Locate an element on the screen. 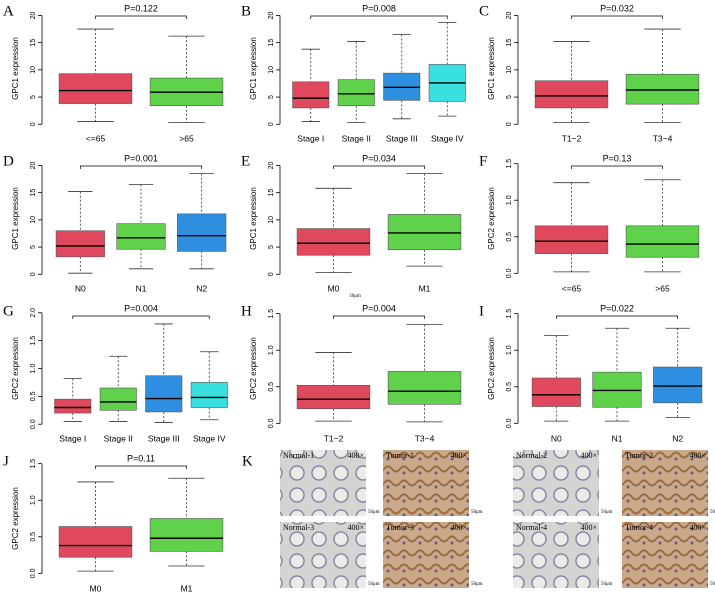 The width and height of the screenshot is (715, 592). image-label: Tumor-3 is located at coordinates (400, 527).